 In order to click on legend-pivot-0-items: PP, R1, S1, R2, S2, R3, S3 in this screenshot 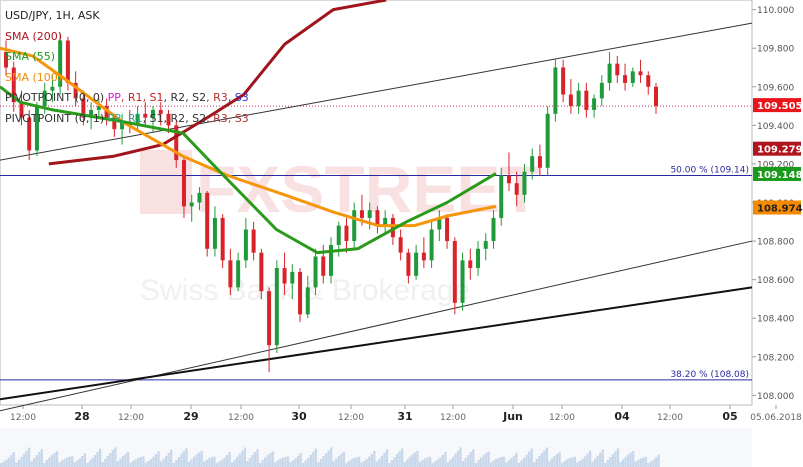, I will do `click(178, 97)`.